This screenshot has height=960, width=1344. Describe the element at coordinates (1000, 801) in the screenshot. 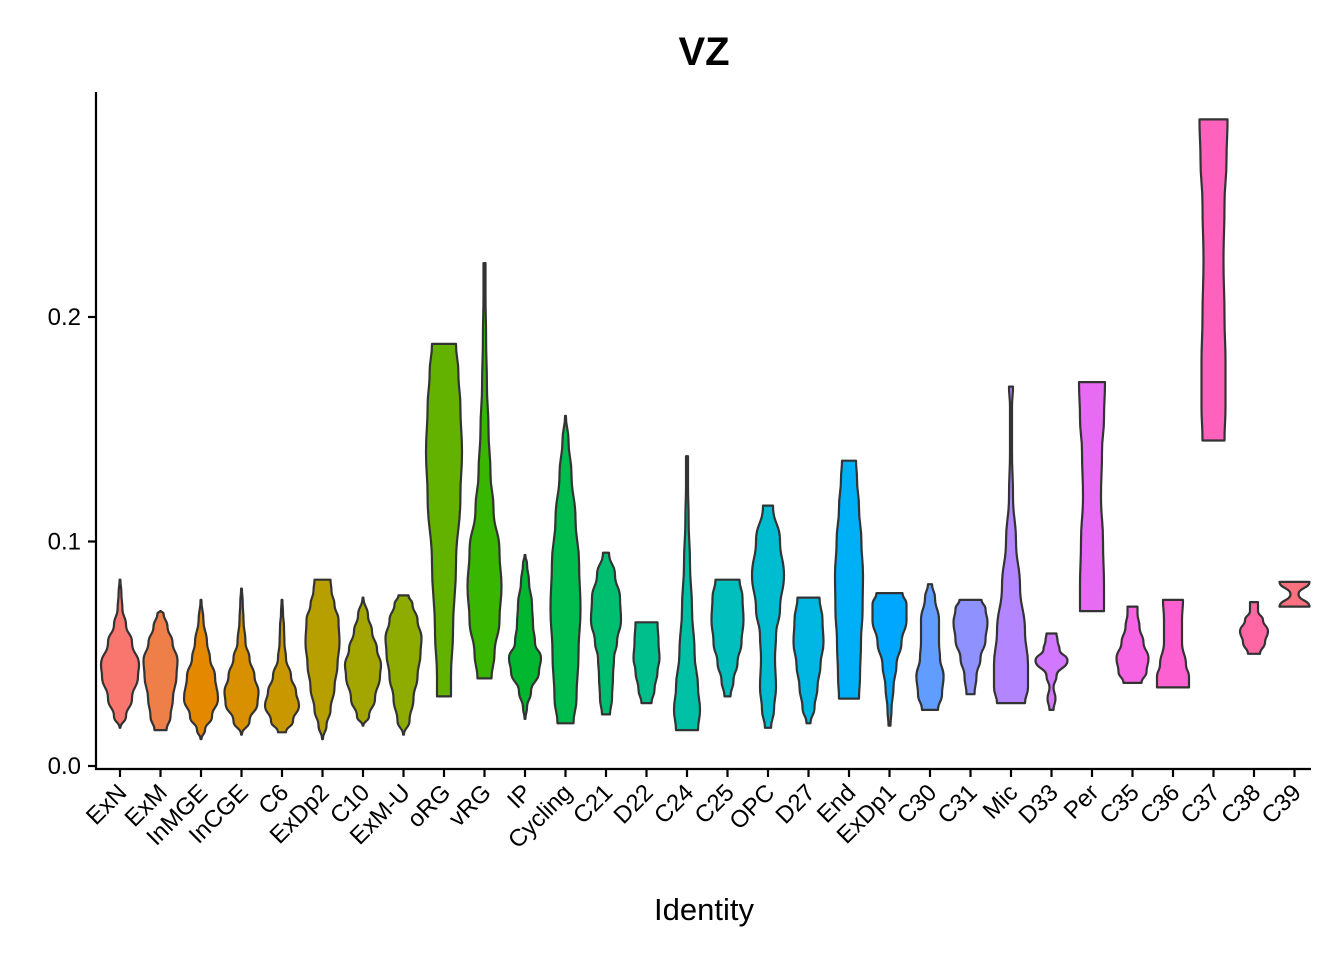

I see `x-tick-label: Mic` at that location.